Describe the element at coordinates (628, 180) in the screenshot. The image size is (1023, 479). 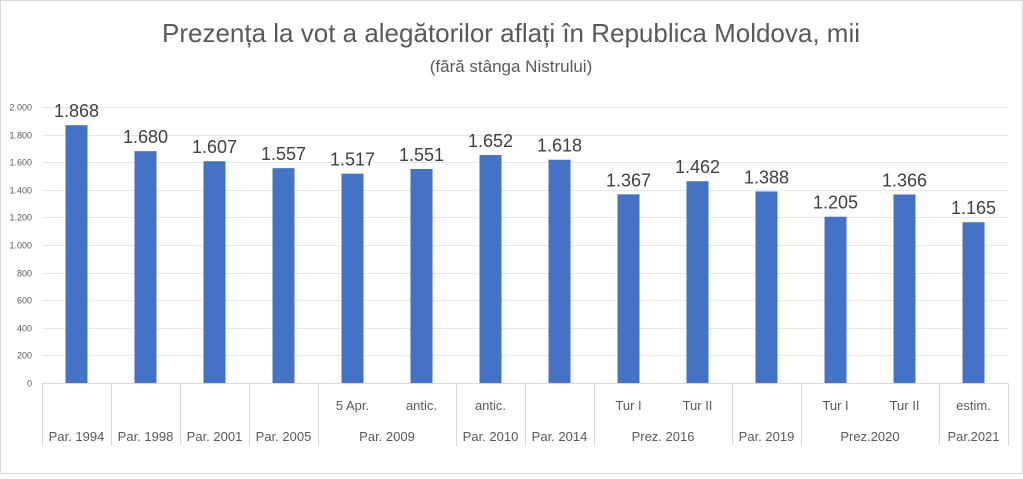
I see `data-label: 1.367` at that location.